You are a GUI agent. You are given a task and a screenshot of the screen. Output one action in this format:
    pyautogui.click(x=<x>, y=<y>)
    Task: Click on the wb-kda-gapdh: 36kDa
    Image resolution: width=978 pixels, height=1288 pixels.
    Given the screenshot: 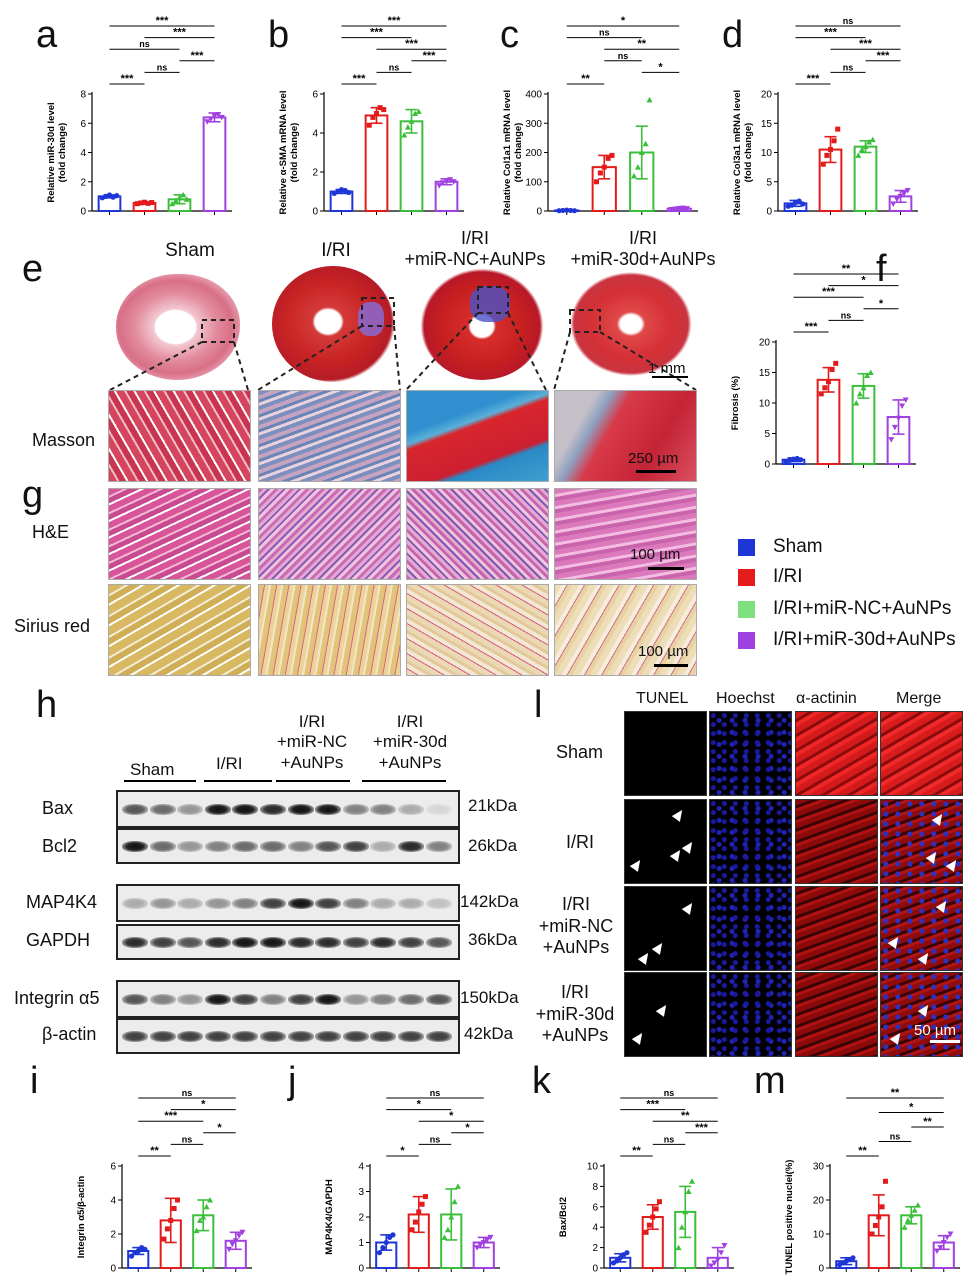 What is the action you would take?
    pyautogui.click(x=493, y=939)
    